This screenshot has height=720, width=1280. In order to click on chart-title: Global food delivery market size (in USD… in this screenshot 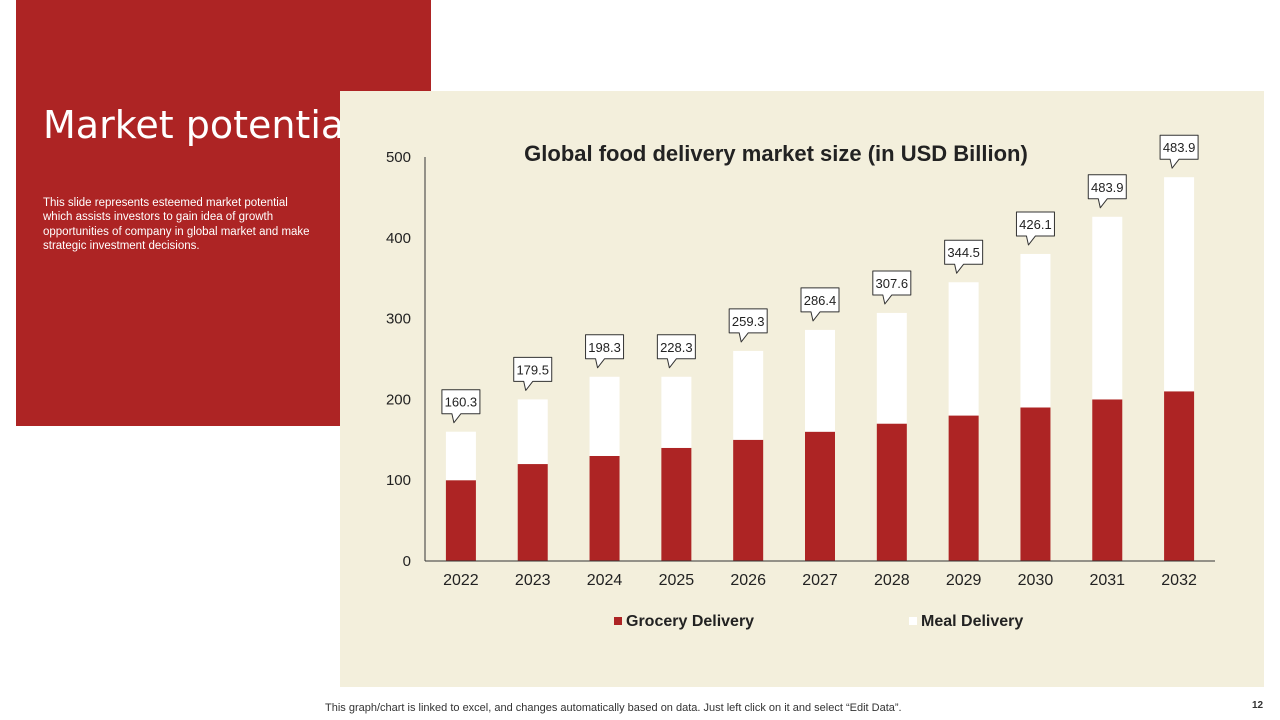, I will do `click(776, 153)`.